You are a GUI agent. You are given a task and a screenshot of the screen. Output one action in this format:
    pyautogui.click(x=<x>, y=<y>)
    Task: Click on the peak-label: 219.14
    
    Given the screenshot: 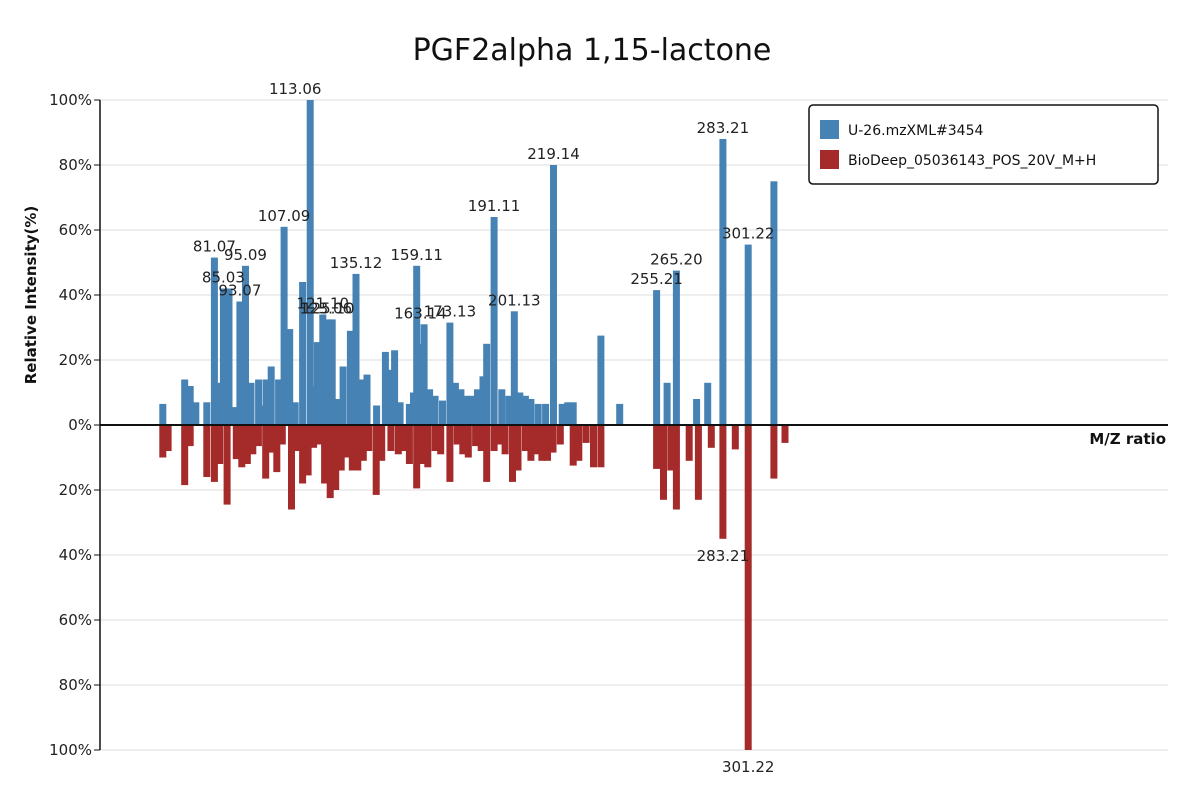 What is the action you would take?
    pyautogui.click(x=553, y=154)
    